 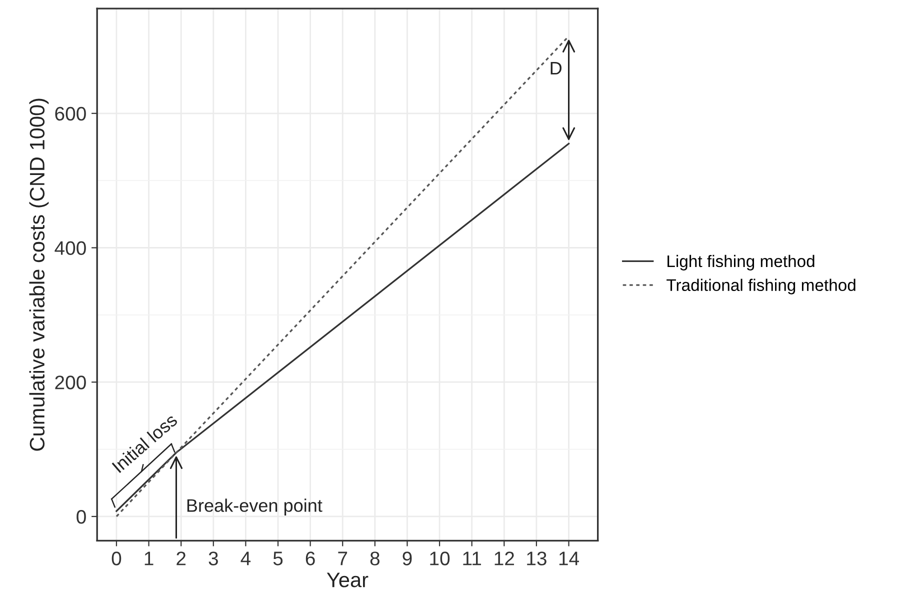 What do you see at coordinates (472, 559) in the screenshot?
I see `x-tick-label: 11` at bounding box center [472, 559].